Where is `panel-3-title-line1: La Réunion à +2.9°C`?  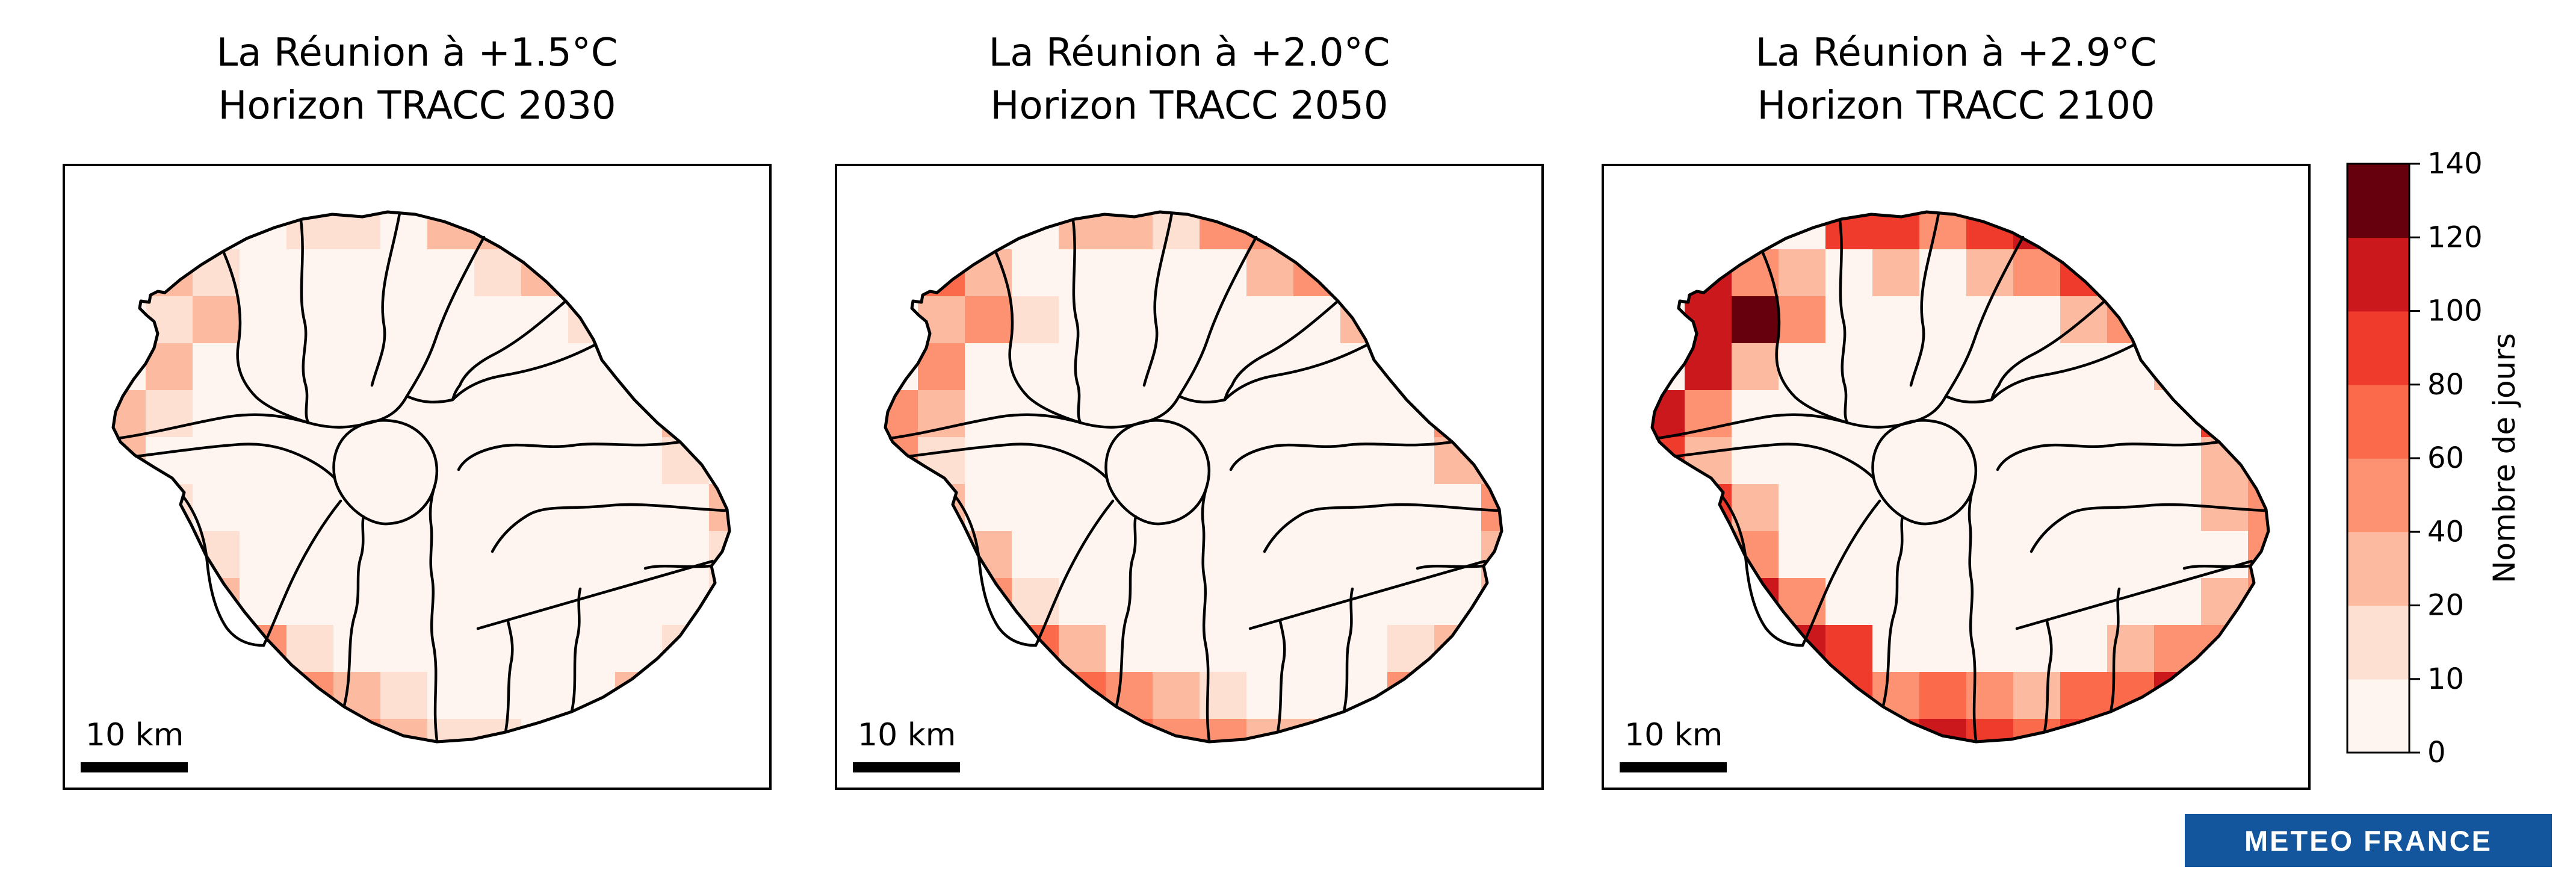 panel-3-title-line1: La Réunion à +2.9°C is located at coordinates (1956, 53).